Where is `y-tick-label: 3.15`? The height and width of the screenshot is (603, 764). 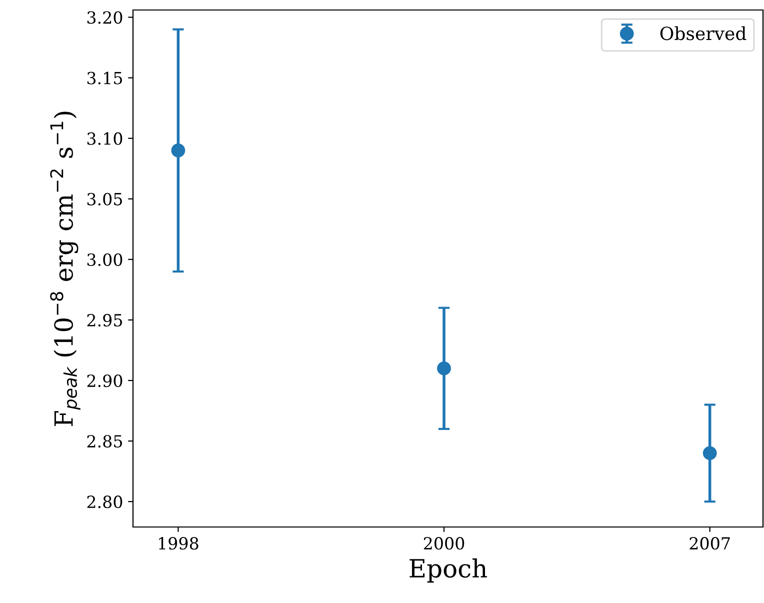
y-tick-label: 3.15 is located at coordinates (104, 78).